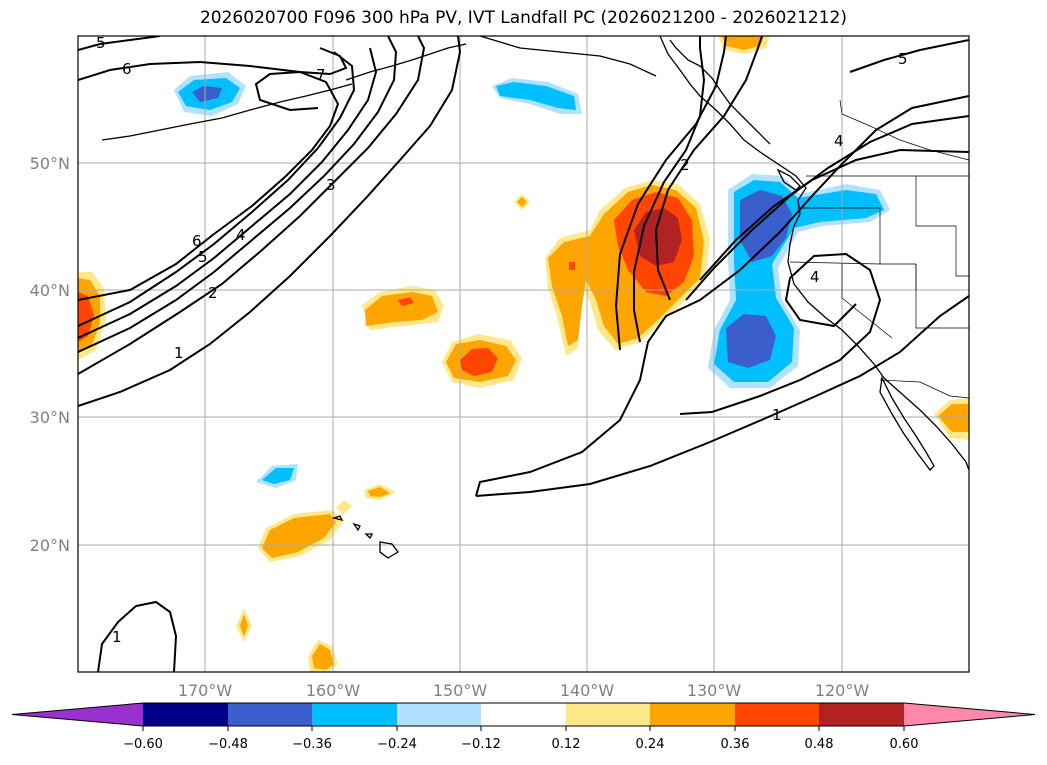 The height and width of the screenshot is (765, 1047). Describe the element at coordinates (953, 418) in the screenshot. I see `anomaly-patch-baja-core` at that location.